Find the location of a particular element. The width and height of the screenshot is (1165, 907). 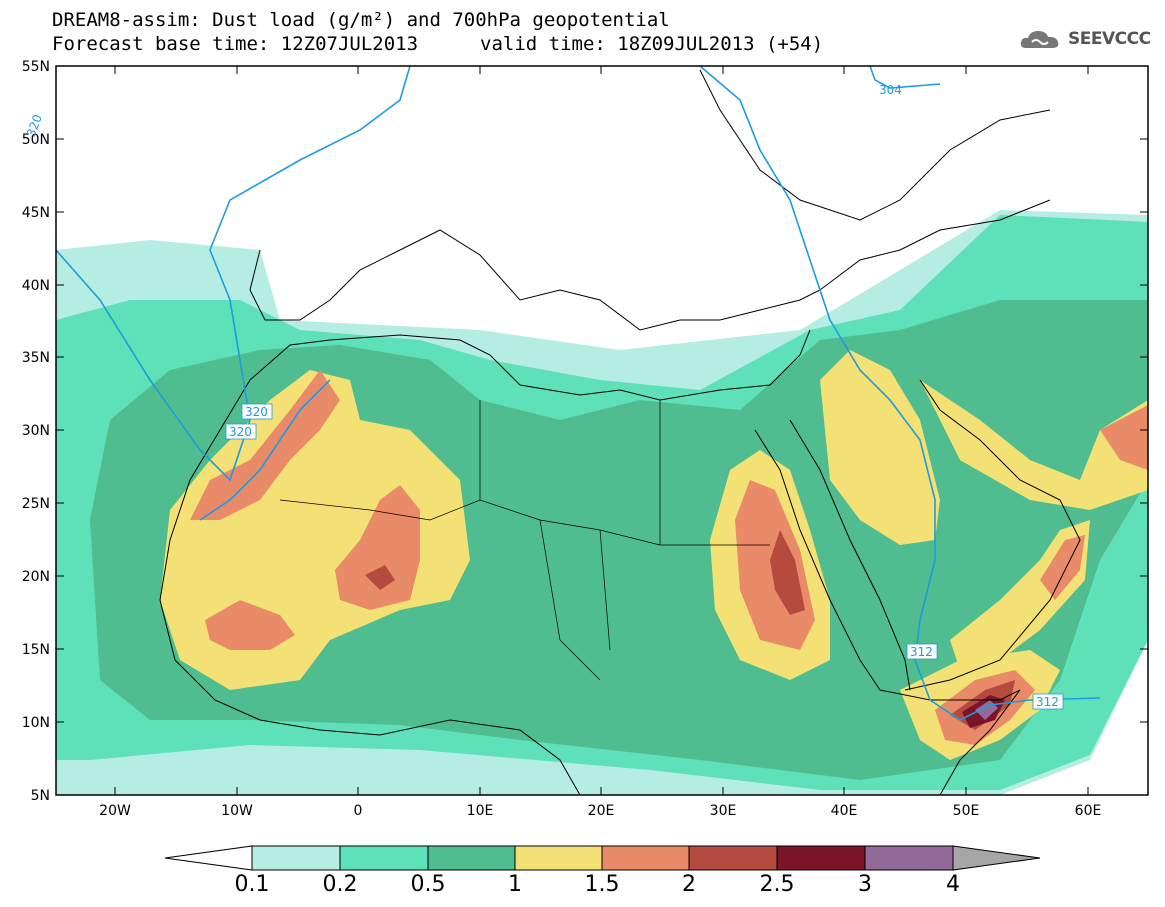

coast-north-africa is located at coordinates (550, 365).